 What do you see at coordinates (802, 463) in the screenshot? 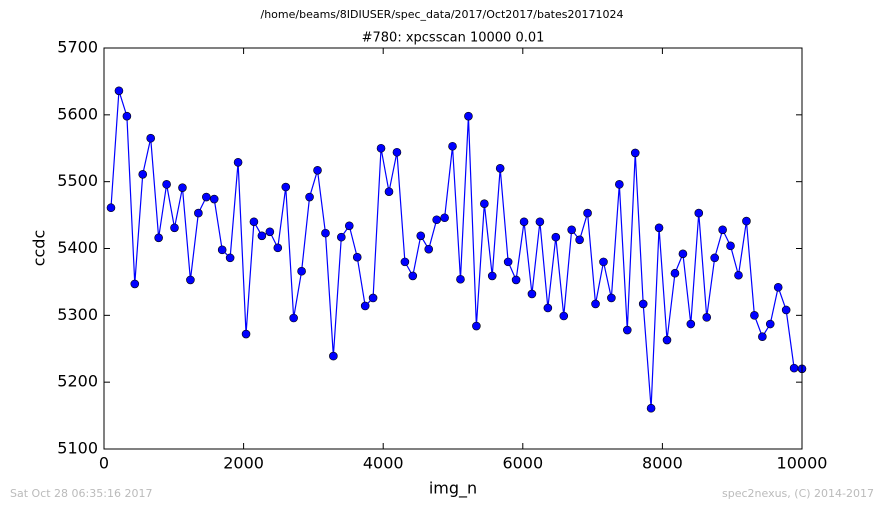
I see `x-tick-label: 10000` at bounding box center [802, 463].